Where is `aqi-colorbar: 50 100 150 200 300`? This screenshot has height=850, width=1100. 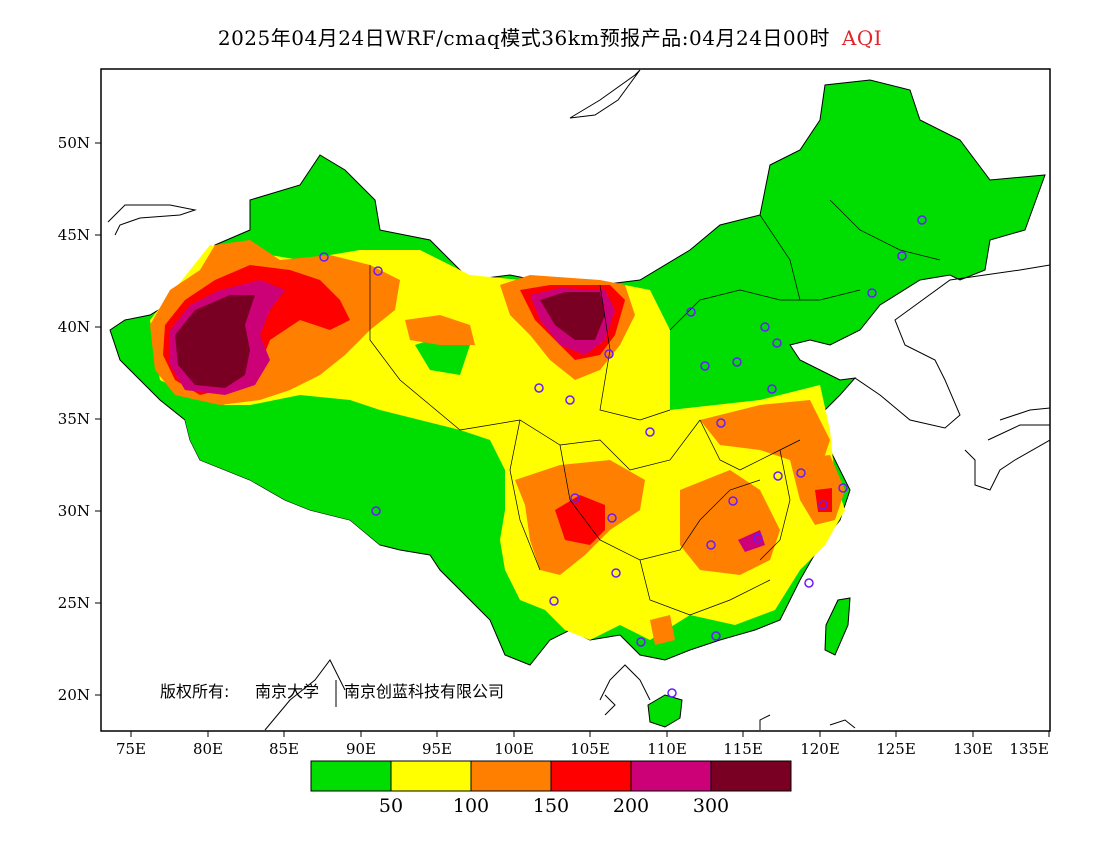
aqi-colorbar: 50 100 150 200 300 is located at coordinates (551, 788).